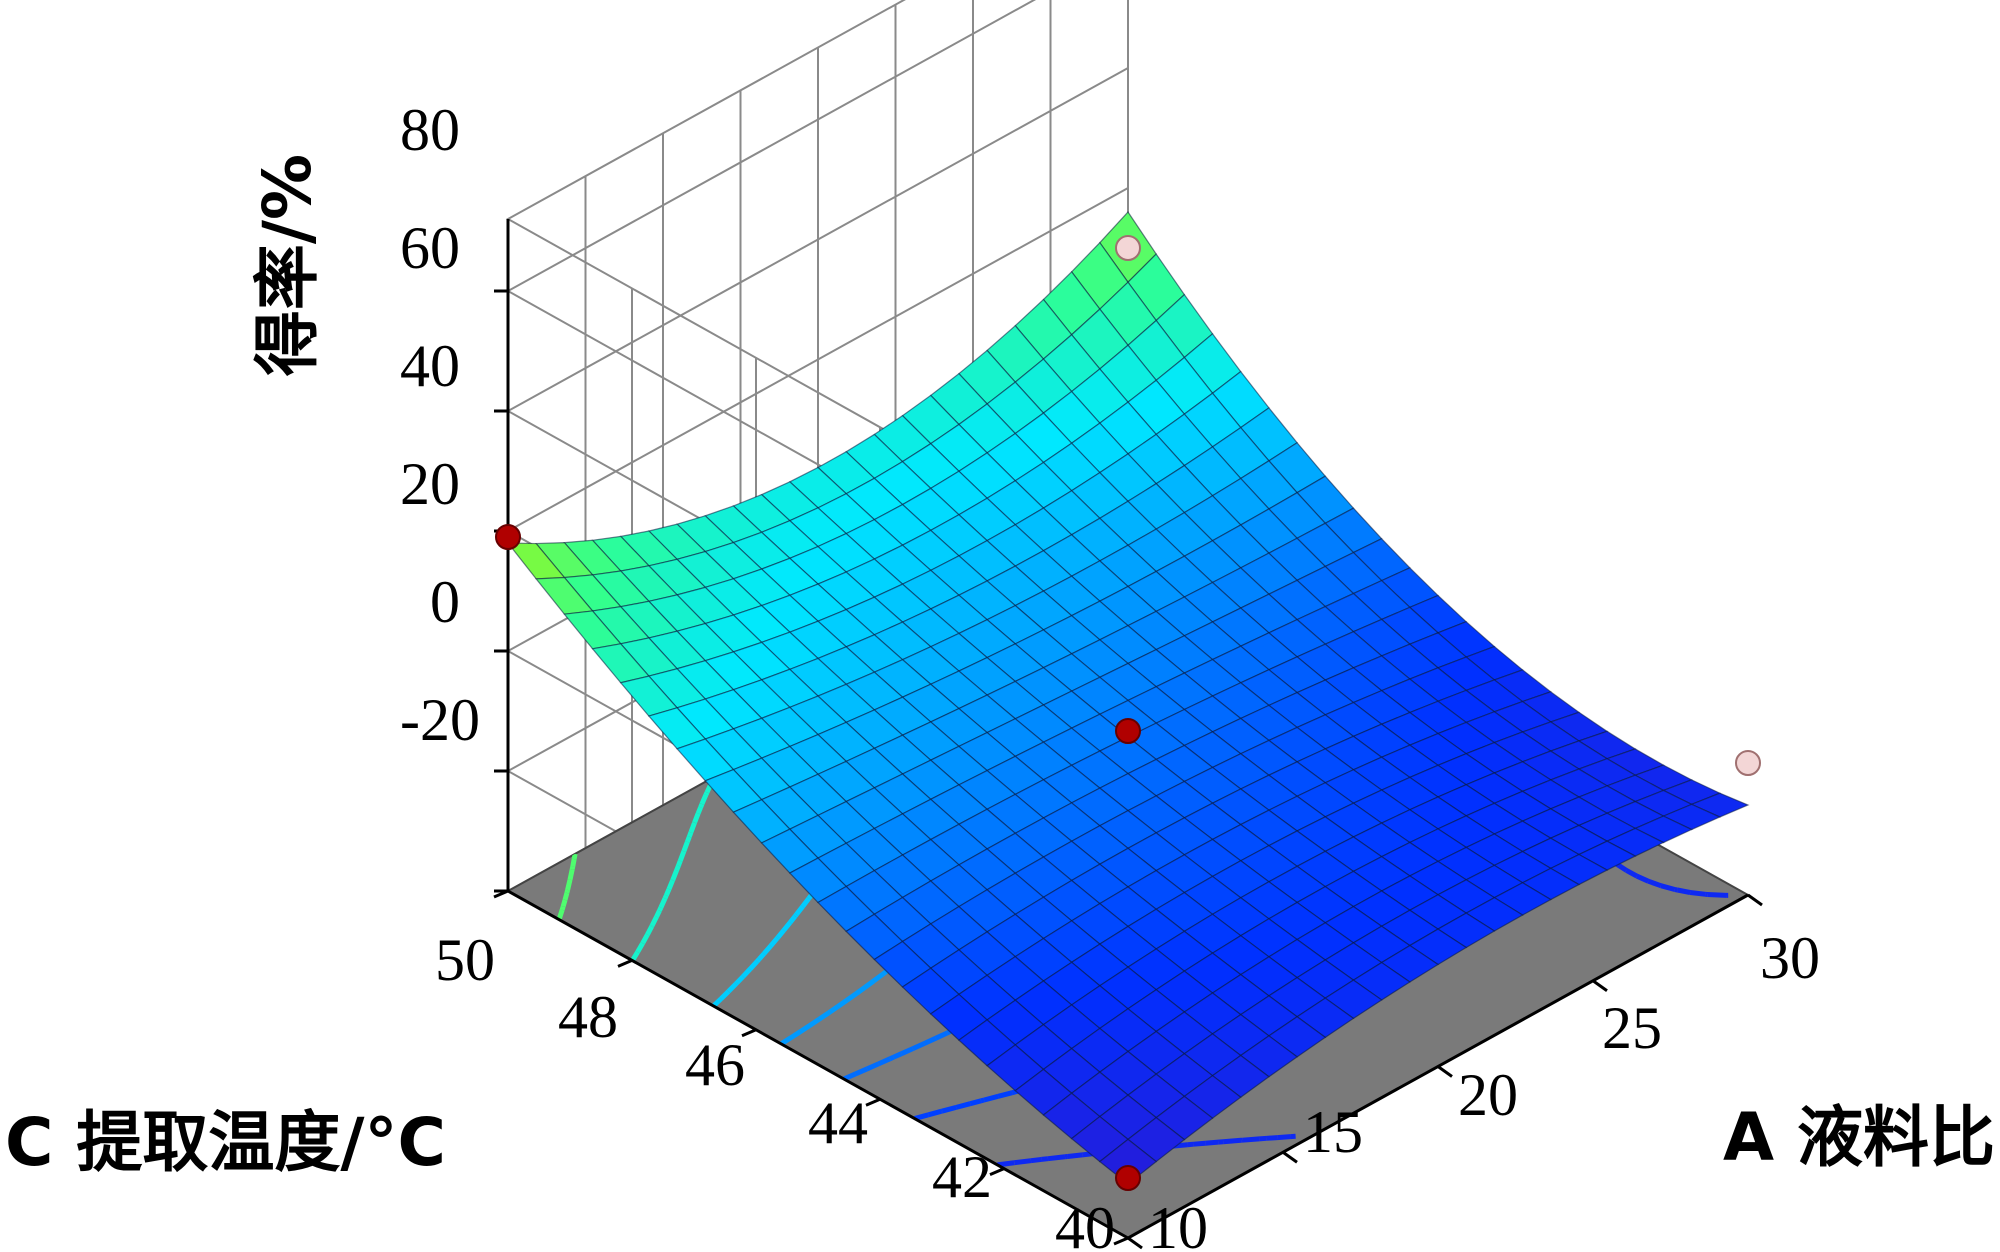 This screenshot has height=1252, width=2000. Describe the element at coordinates (225, 1142) in the screenshot. I see `y-axis-title: C 提取温度/°C` at that location.